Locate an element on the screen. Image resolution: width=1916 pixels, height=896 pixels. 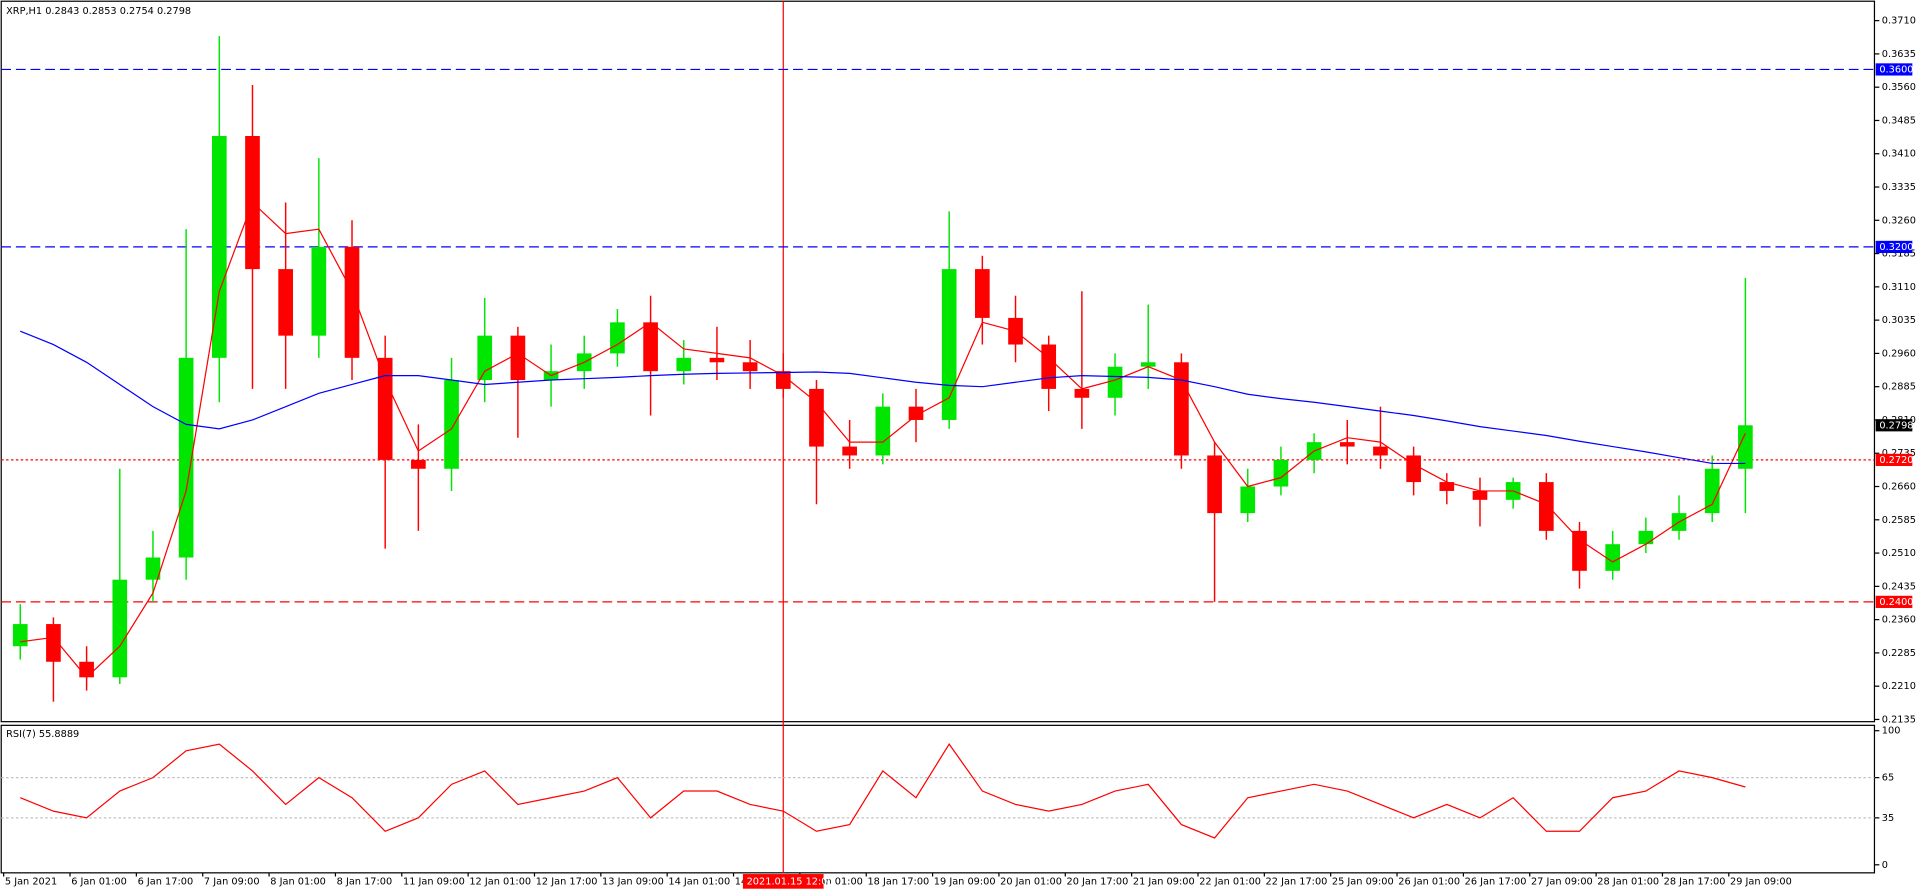
x-tick-label: 20 Jan 01:00 is located at coordinates (1031, 881).